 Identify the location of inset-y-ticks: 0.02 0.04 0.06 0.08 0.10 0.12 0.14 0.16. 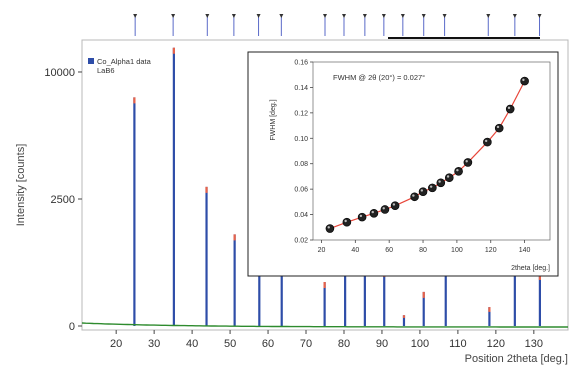
(303, 152).